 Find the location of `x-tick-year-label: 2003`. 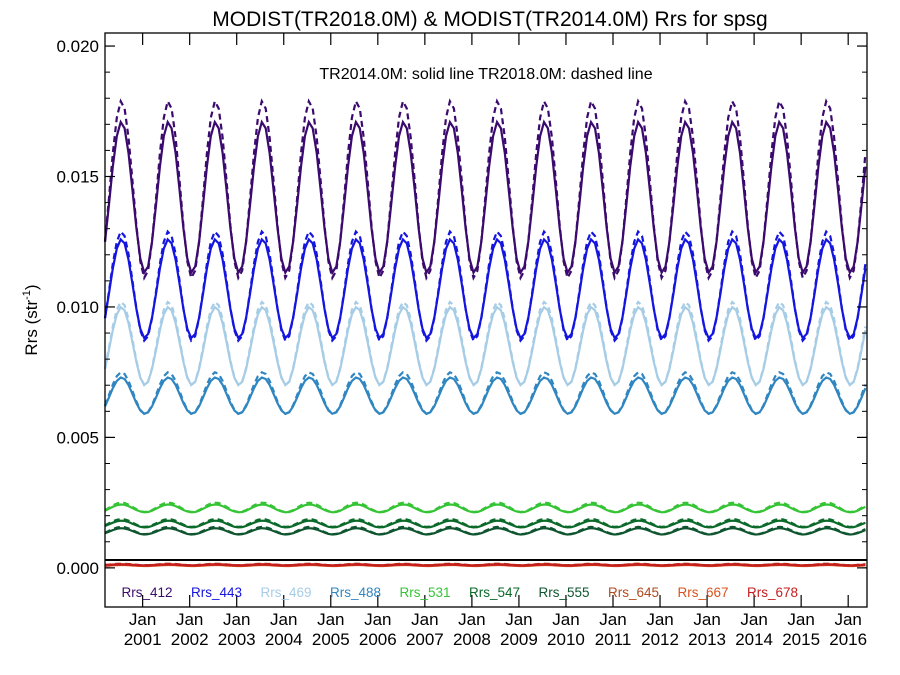

x-tick-year-label: 2003 is located at coordinates (237, 639).